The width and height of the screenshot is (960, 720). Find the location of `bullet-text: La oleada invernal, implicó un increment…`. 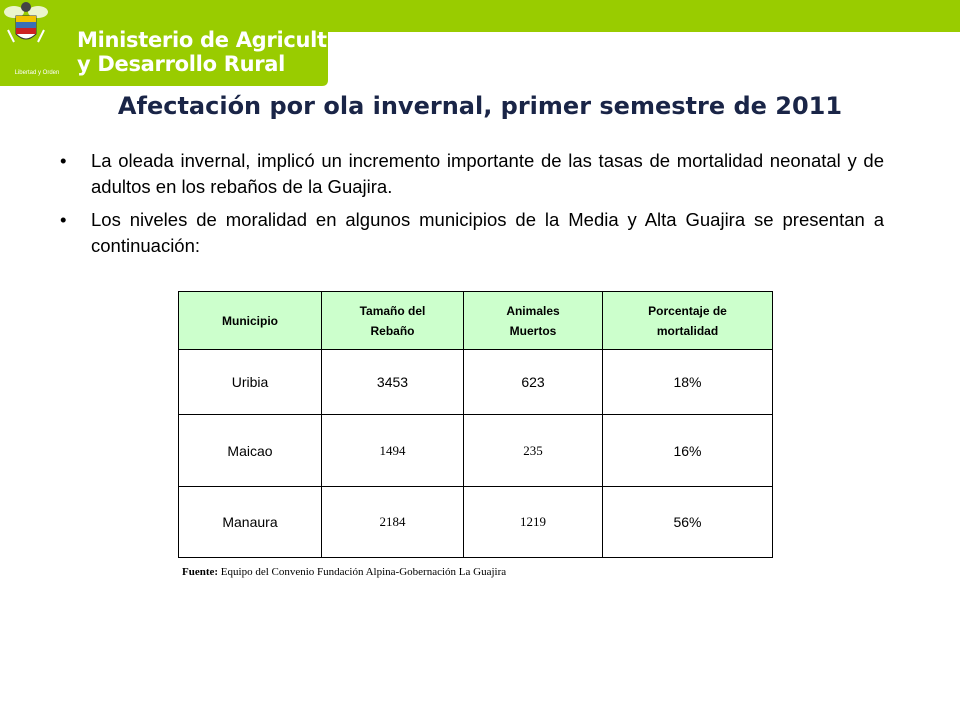

bullet-text: La oleada invernal, implicó un increment… is located at coordinates (487, 173).